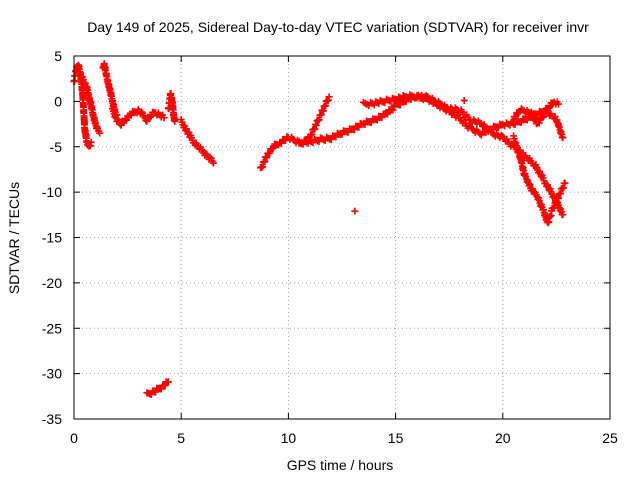  What do you see at coordinates (396, 438) in the screenshot?
I see `x-tick-label: 15` at bounding box center [396, 438].